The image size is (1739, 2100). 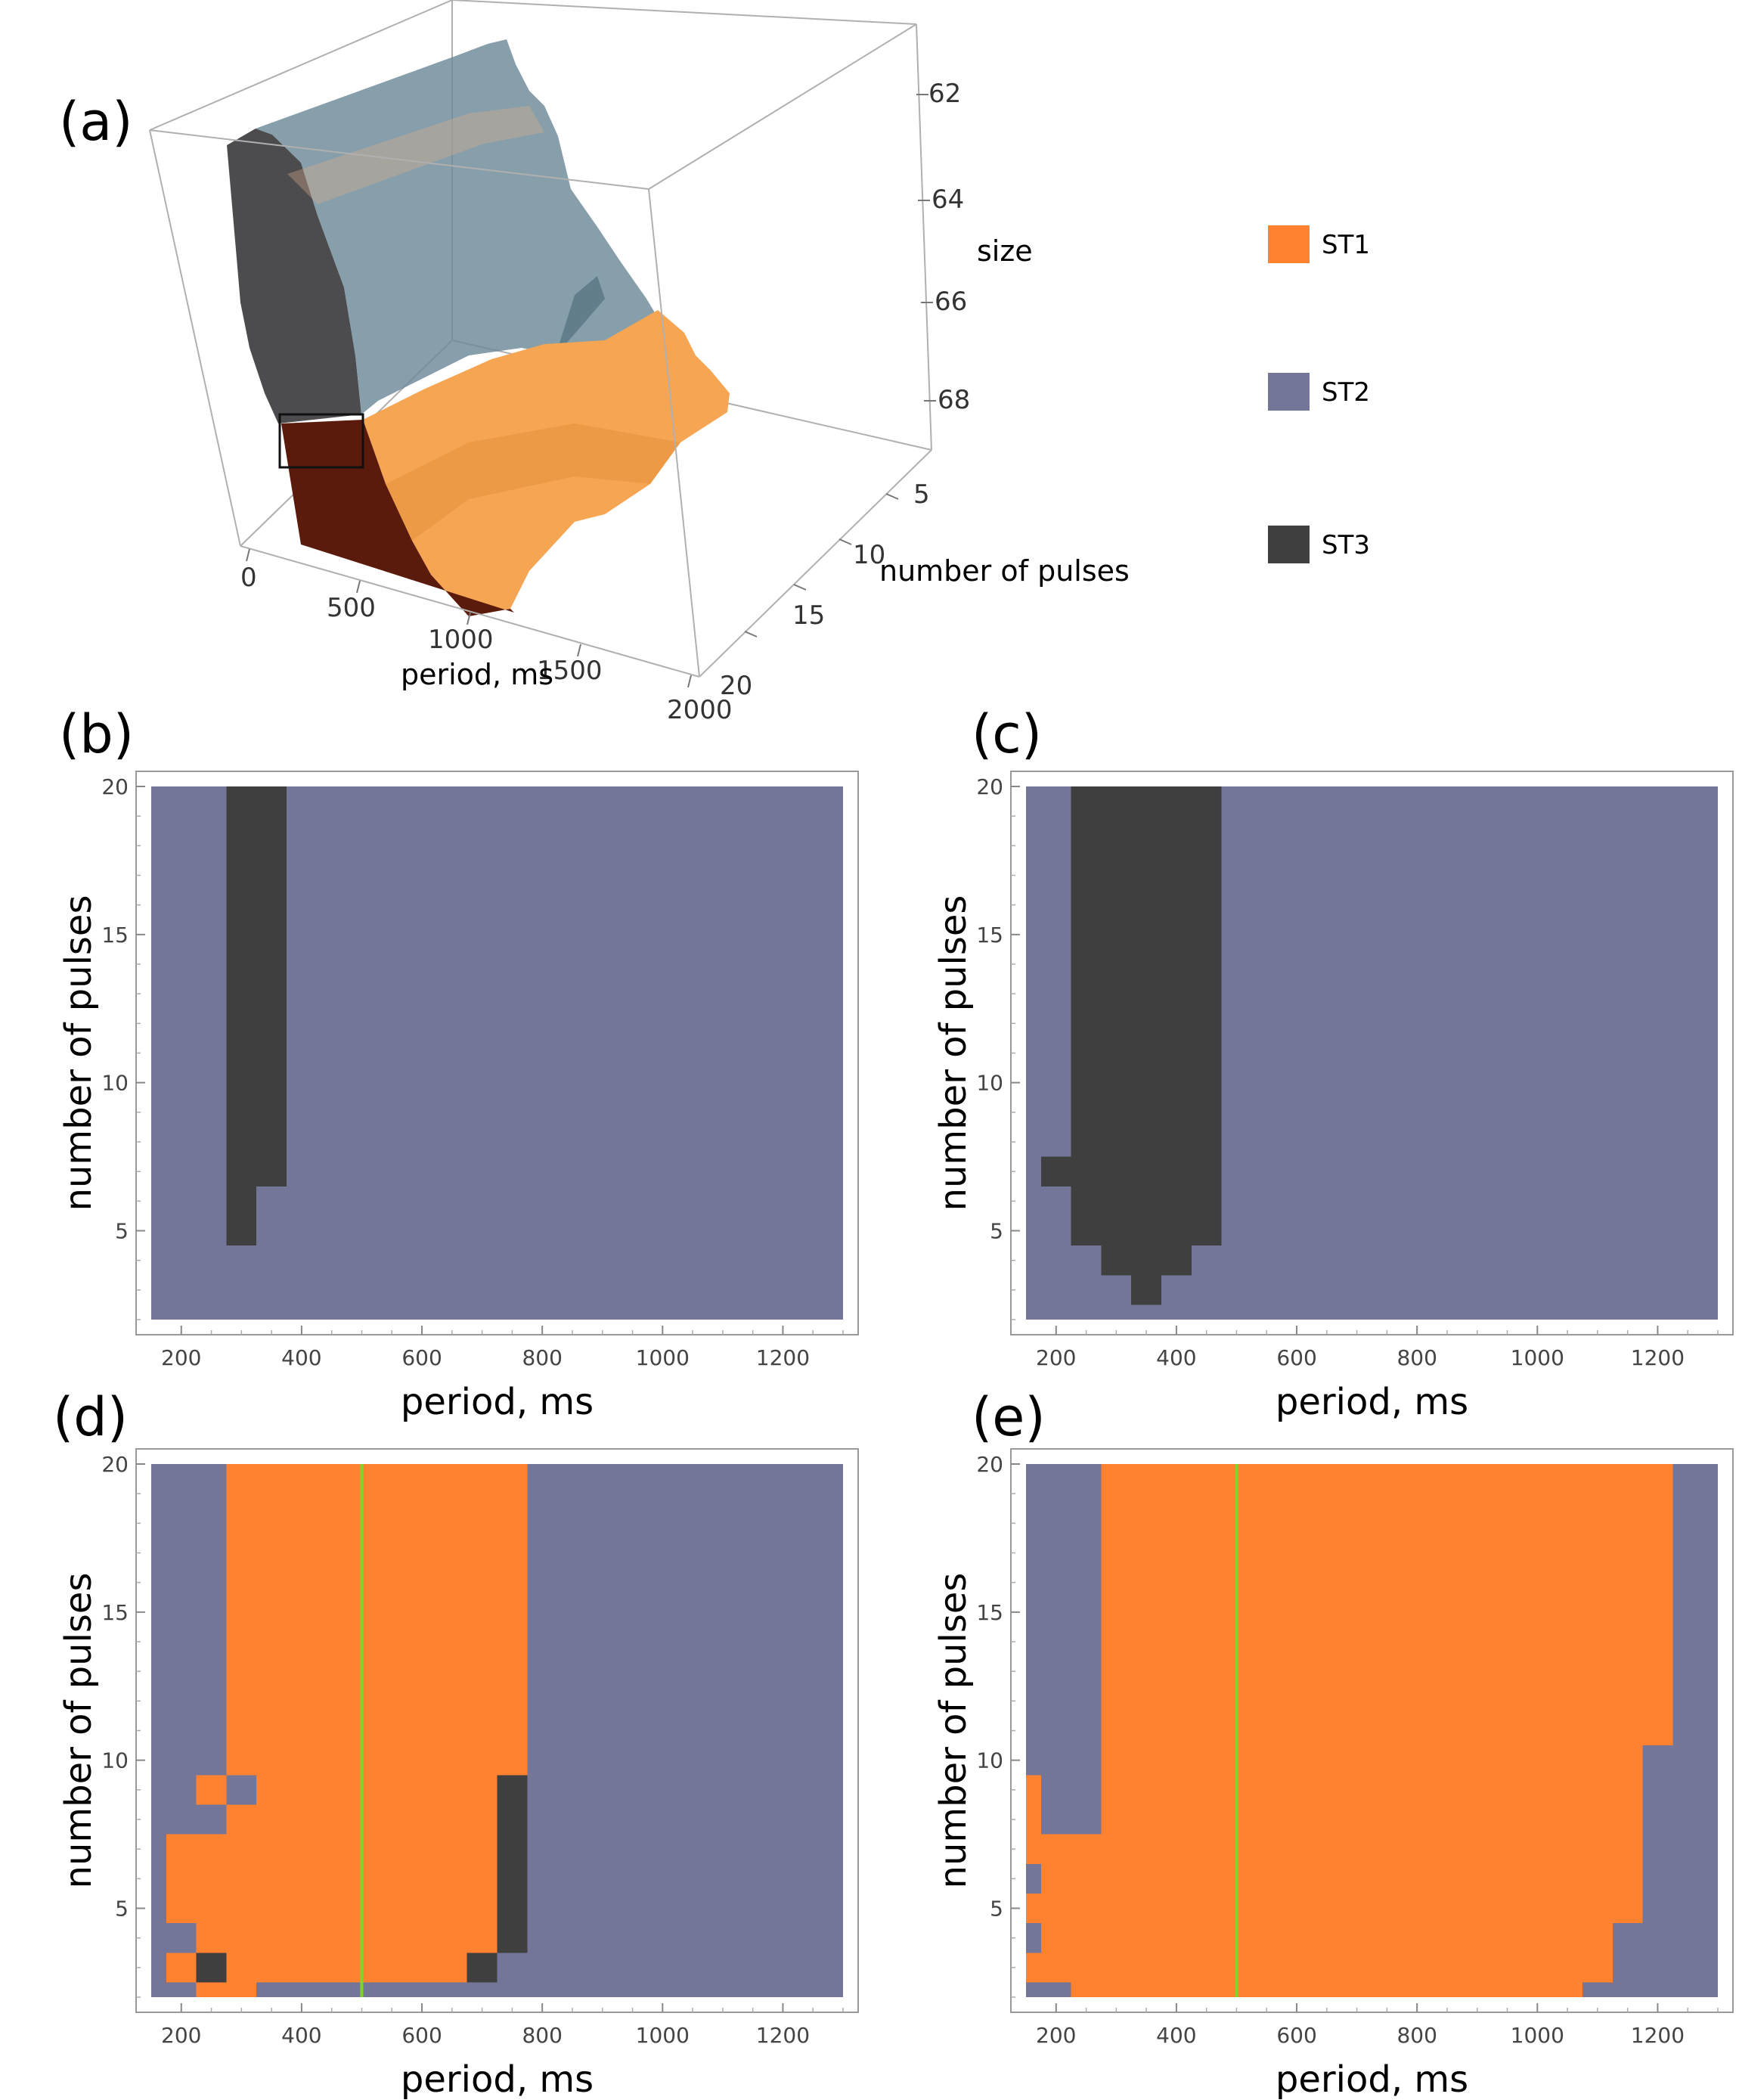 What do you see at coordinates (1346, 245) in the screenshot?
I see `legend-label-st1: ST1` at bounding box center [1346, 245].